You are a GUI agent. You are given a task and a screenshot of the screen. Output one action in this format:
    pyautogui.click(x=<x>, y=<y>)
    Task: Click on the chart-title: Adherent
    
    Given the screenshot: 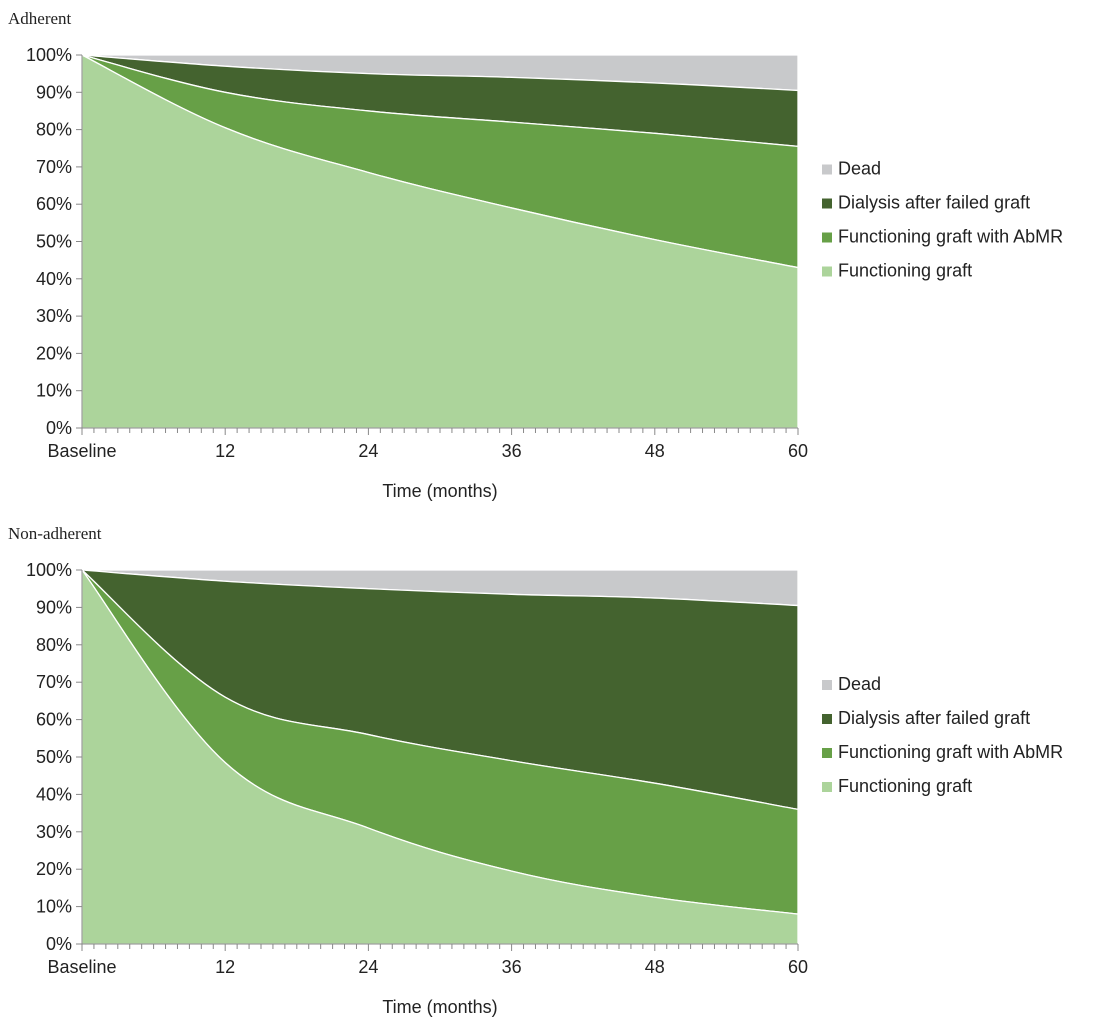 What is the action you would take?
    pyautogui.click(x=40, y=18)
    